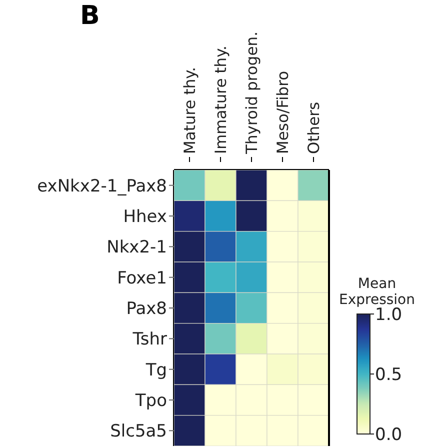 The height and width of the screenshot is (448, 422). What do you see at coordinates (283, 112) in the screenshot?
I see `x-tick-label: Meso/Fibro` at bounding box center [283, 112].